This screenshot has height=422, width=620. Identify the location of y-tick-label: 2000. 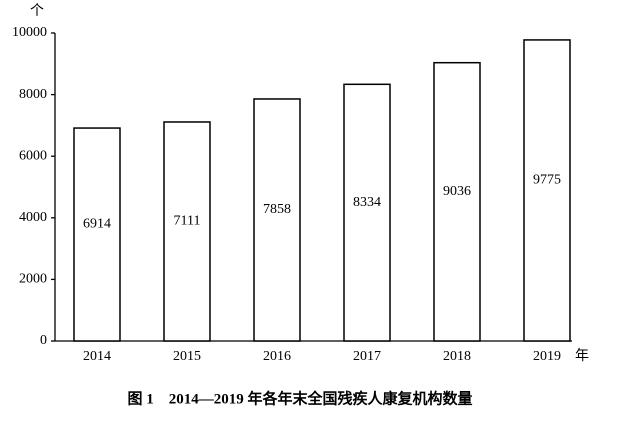
(33, 279).